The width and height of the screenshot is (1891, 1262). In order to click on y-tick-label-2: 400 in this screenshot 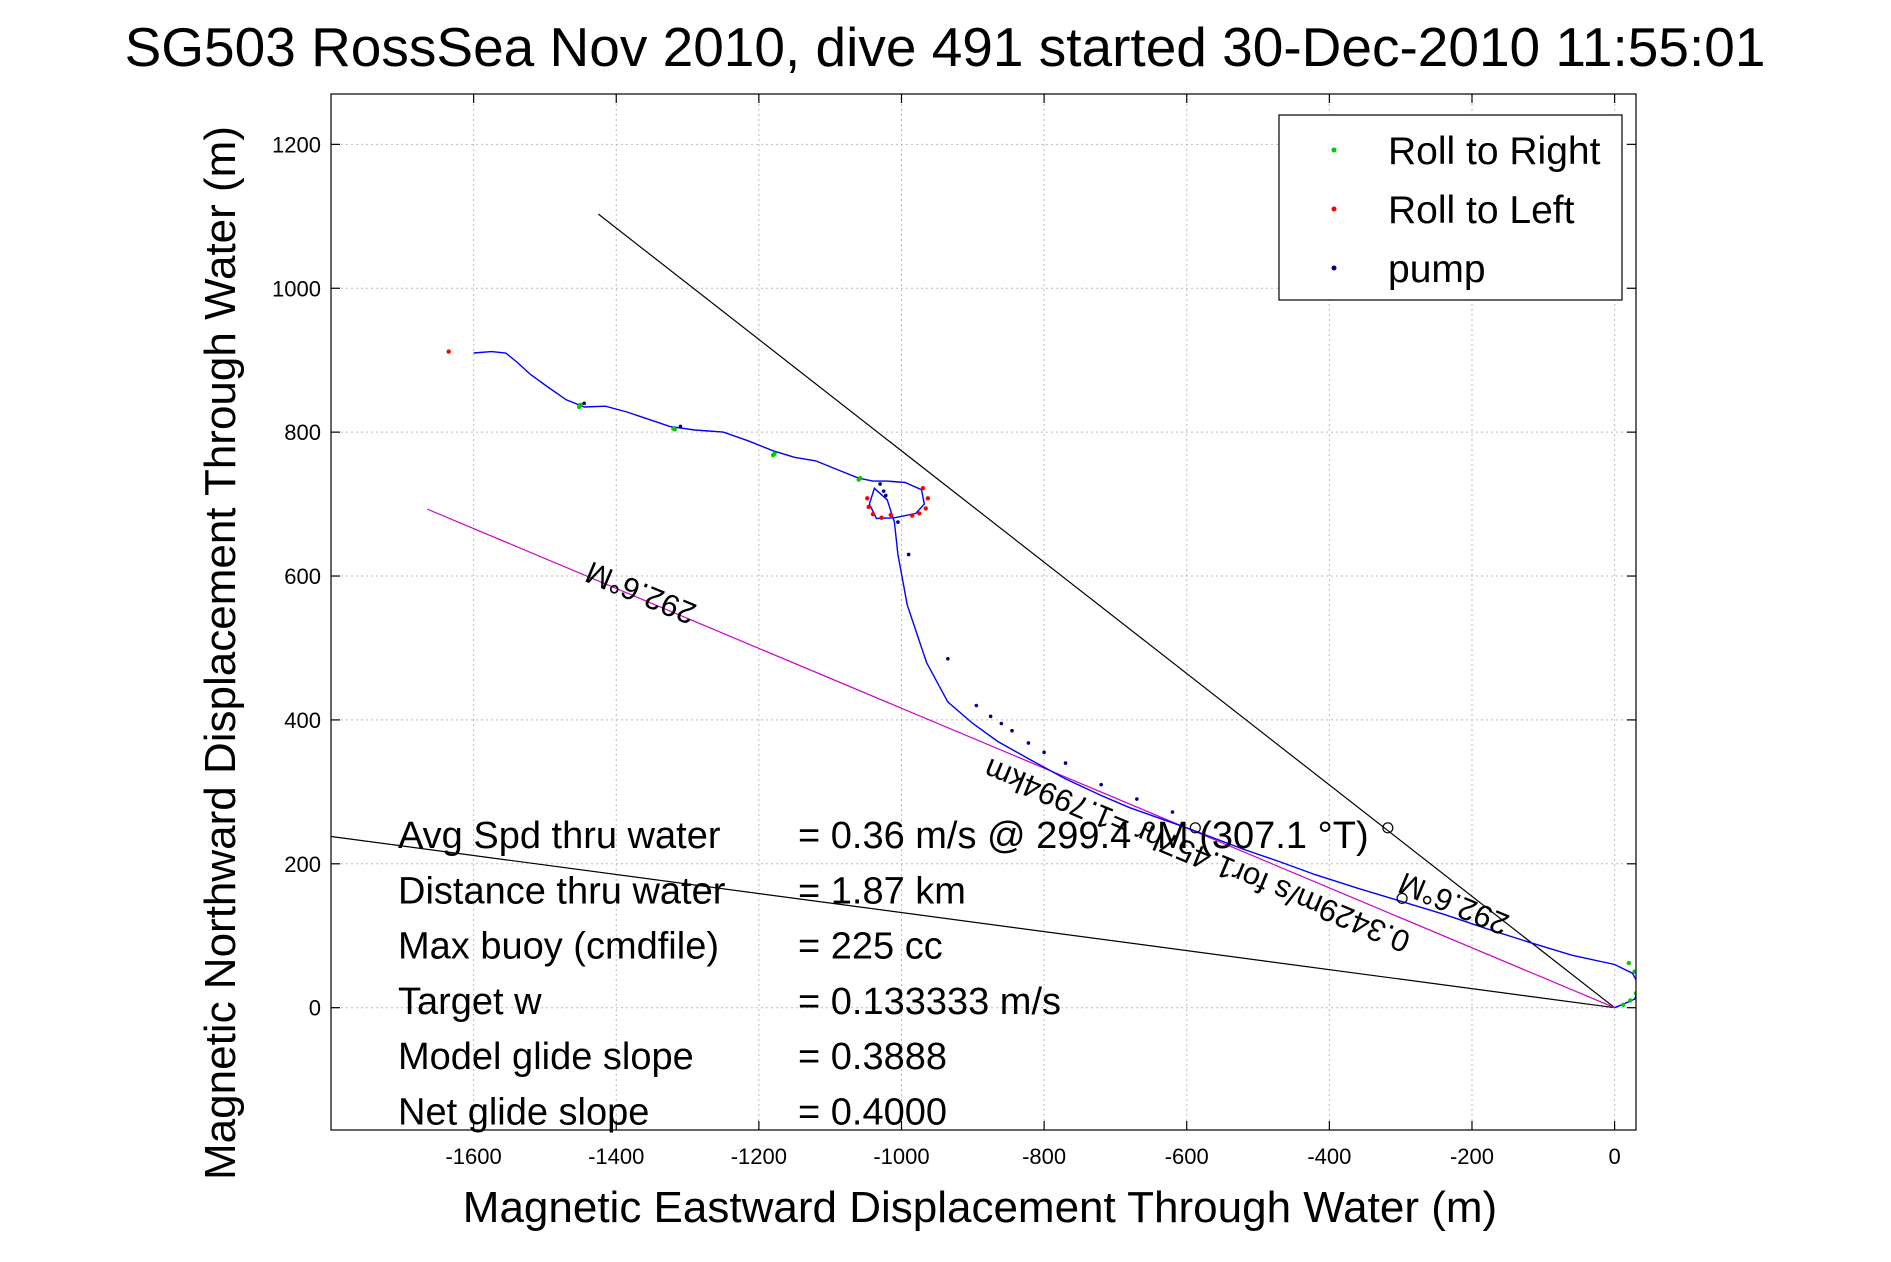, I will do `click(302, 720)`.